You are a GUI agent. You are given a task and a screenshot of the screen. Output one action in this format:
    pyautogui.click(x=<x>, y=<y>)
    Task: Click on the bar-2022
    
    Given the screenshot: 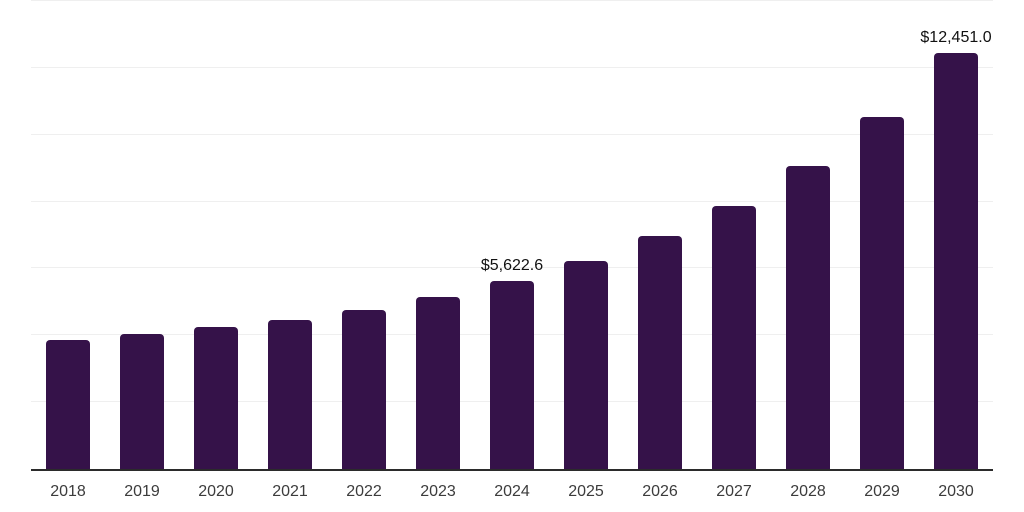 What is the action you would take?
    pyautogui.click(x=364, y=389)
    